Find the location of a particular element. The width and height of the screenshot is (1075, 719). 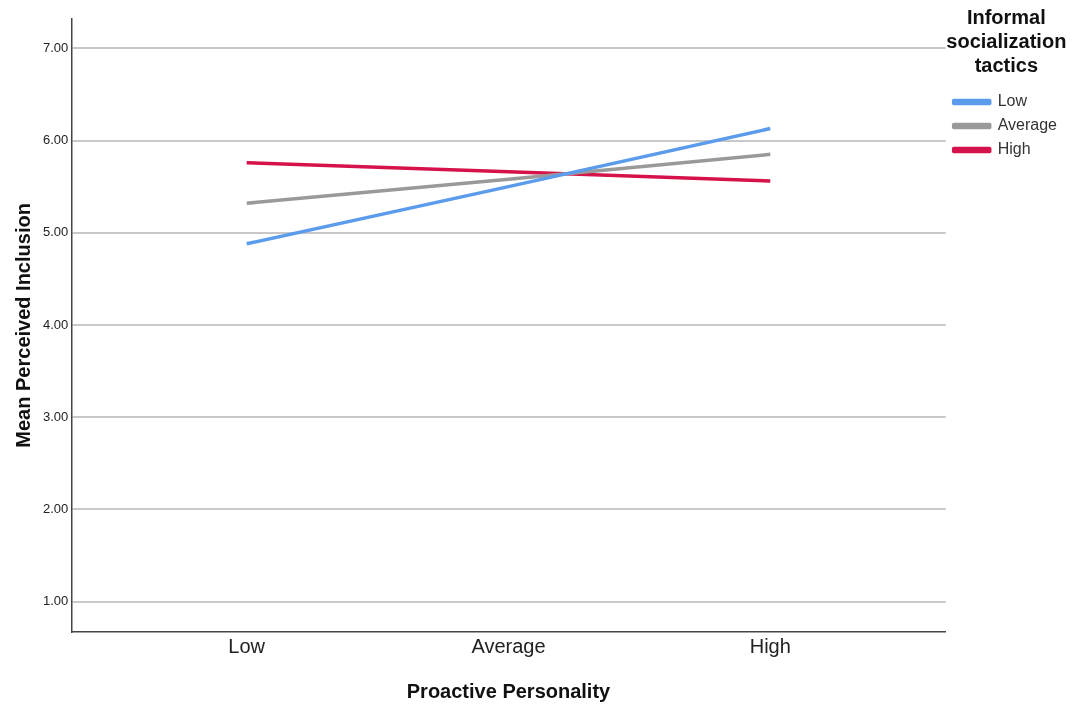

y-tick-label: 5.00 is located at coordinates (55, 232).